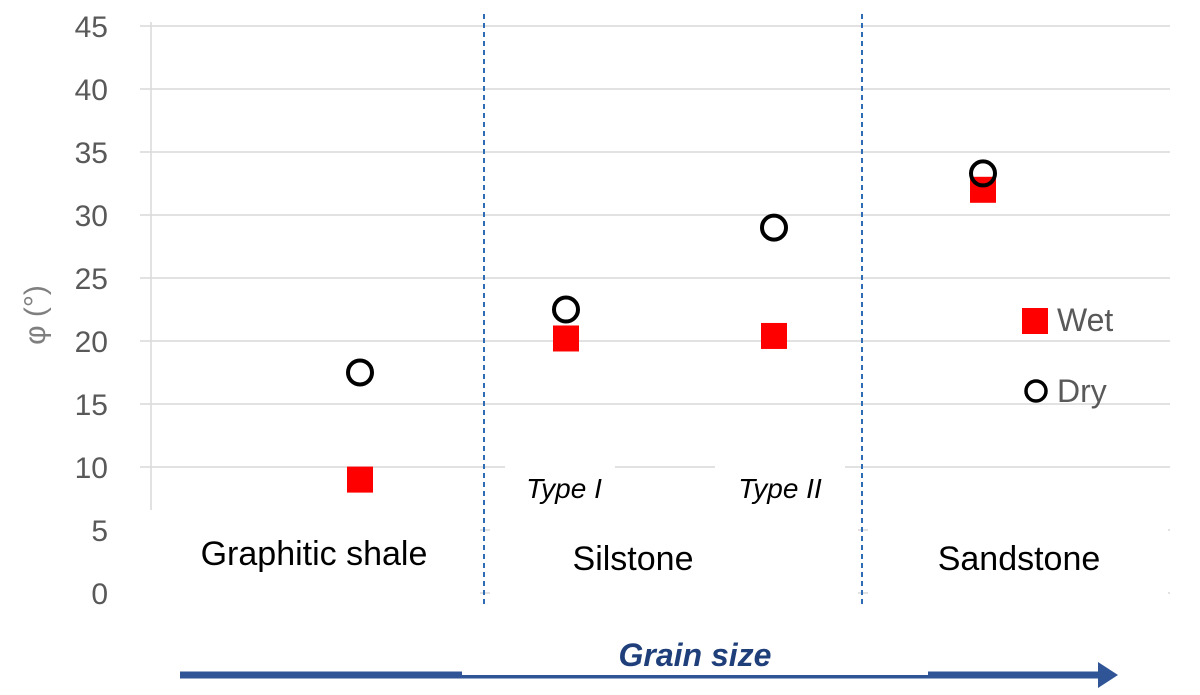 This screenshot has height=695, width=1200. I want to click on legend-wet-label: Wet, so click(1085, 320).